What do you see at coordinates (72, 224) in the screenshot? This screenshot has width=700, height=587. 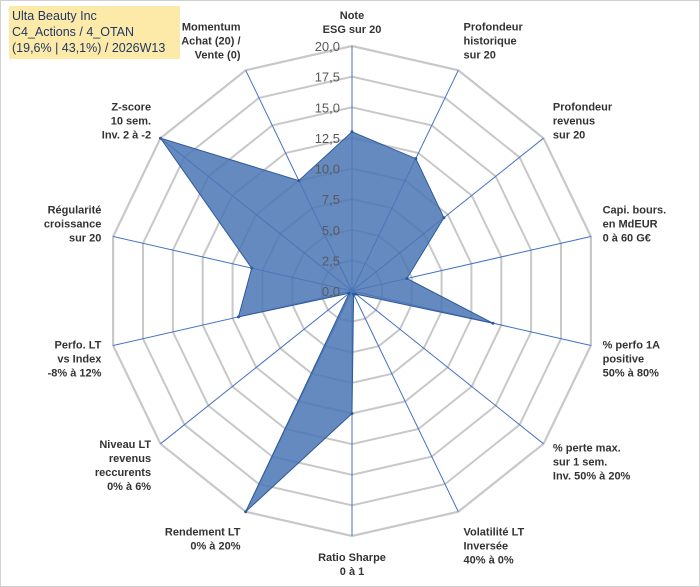 I see `axis-label-11: Régularité croissance sur 20` at bounding box center [72, 224].